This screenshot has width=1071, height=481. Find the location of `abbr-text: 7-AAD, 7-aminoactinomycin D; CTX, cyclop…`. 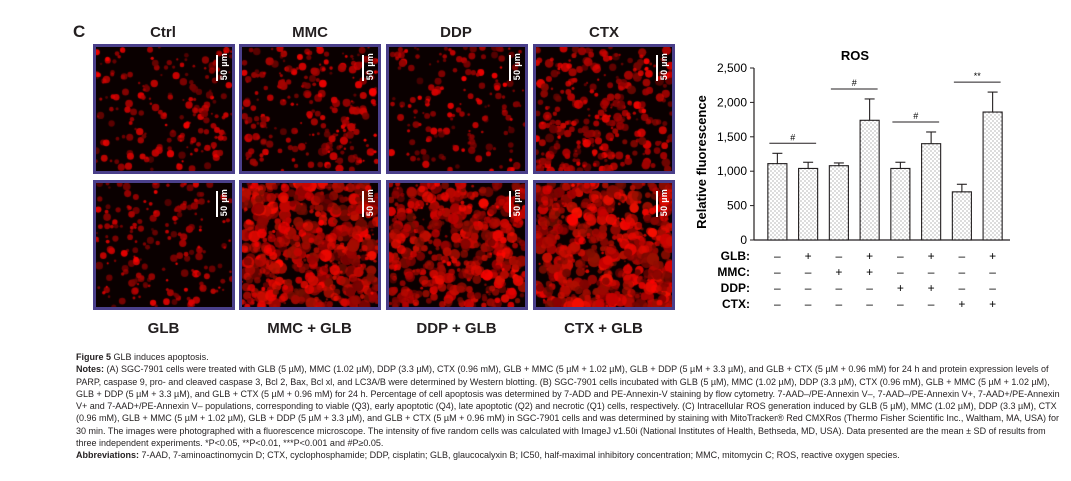

abbr-text: 7-AAD, 7-aminoactinomycin D; CTX, cyclop… is located at coordinates (520, 455).